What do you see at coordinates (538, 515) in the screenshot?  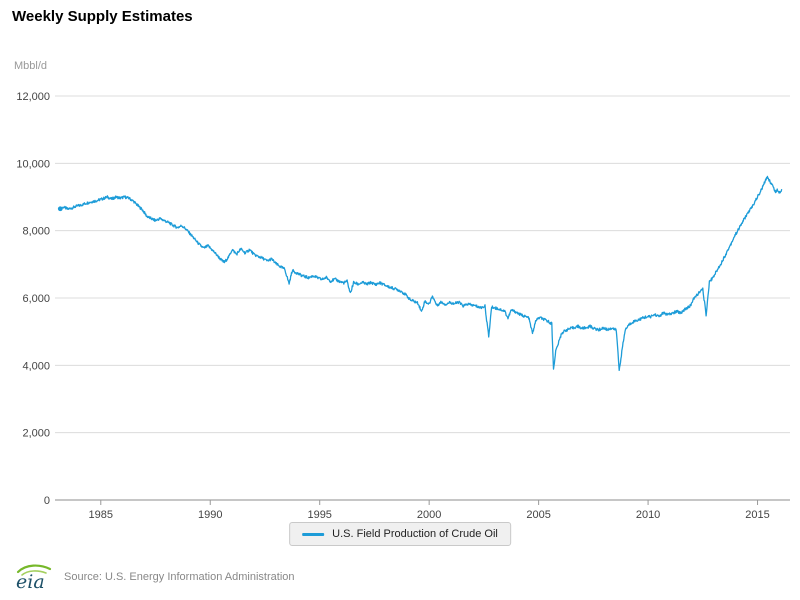 I see `svg-text: 2005` at bounding box center [538, 515].